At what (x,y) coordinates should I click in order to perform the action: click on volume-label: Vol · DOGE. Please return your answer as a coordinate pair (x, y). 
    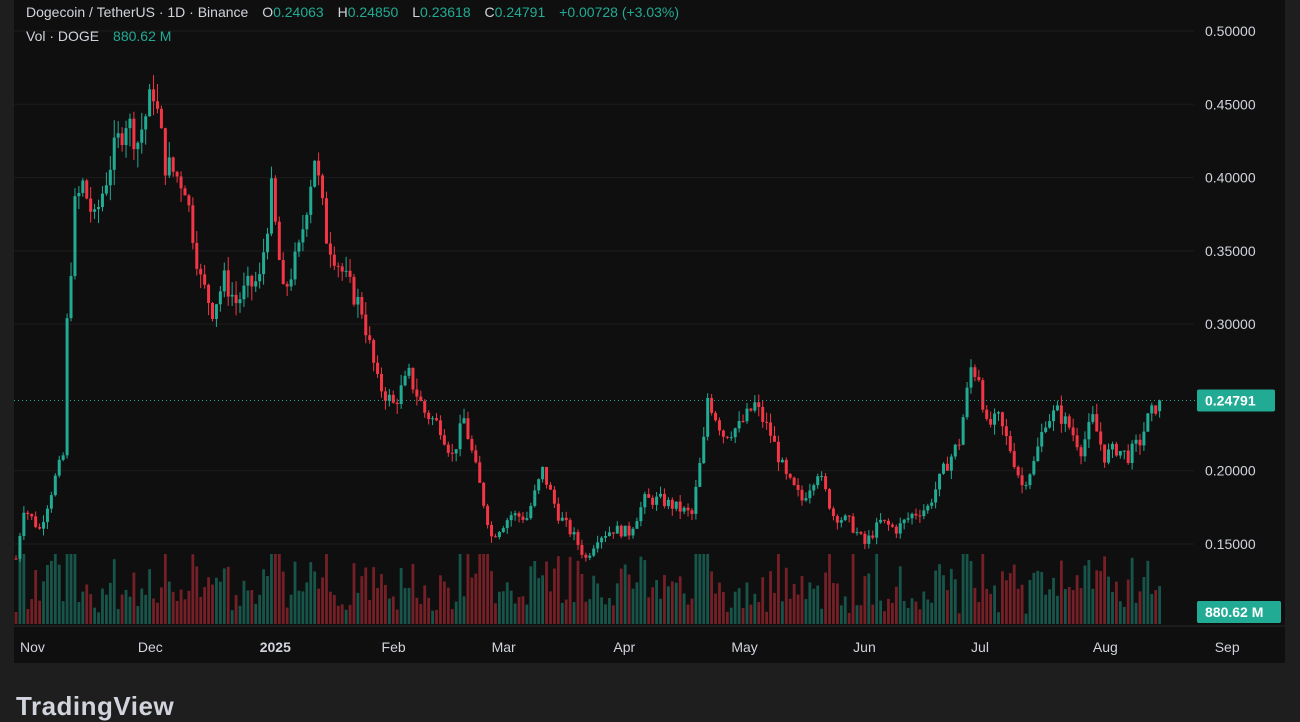
    Looking at the image, I should click on (63, 36).